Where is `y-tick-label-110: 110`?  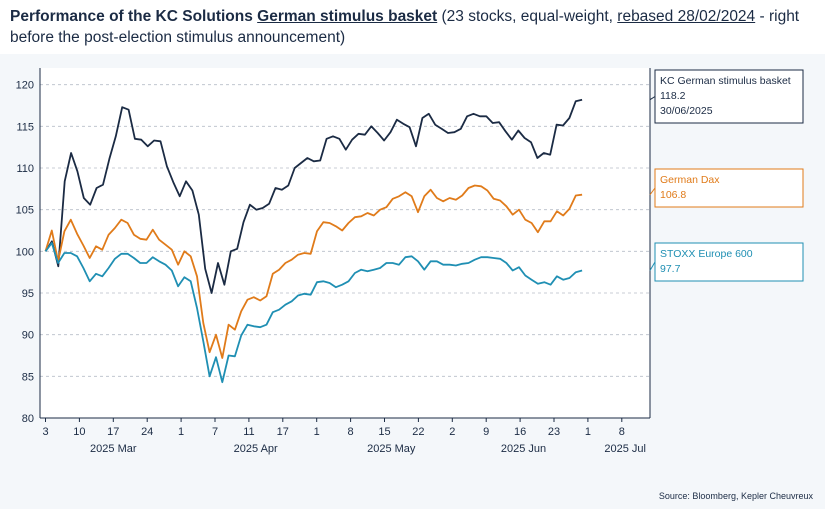 y-tick-label-110: 110 is located at coordinates (25, 169).